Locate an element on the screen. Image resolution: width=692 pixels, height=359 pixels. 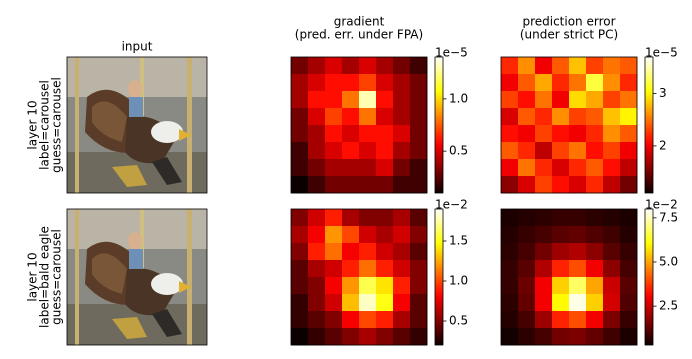
input-image is located at coordinates (137, 277).